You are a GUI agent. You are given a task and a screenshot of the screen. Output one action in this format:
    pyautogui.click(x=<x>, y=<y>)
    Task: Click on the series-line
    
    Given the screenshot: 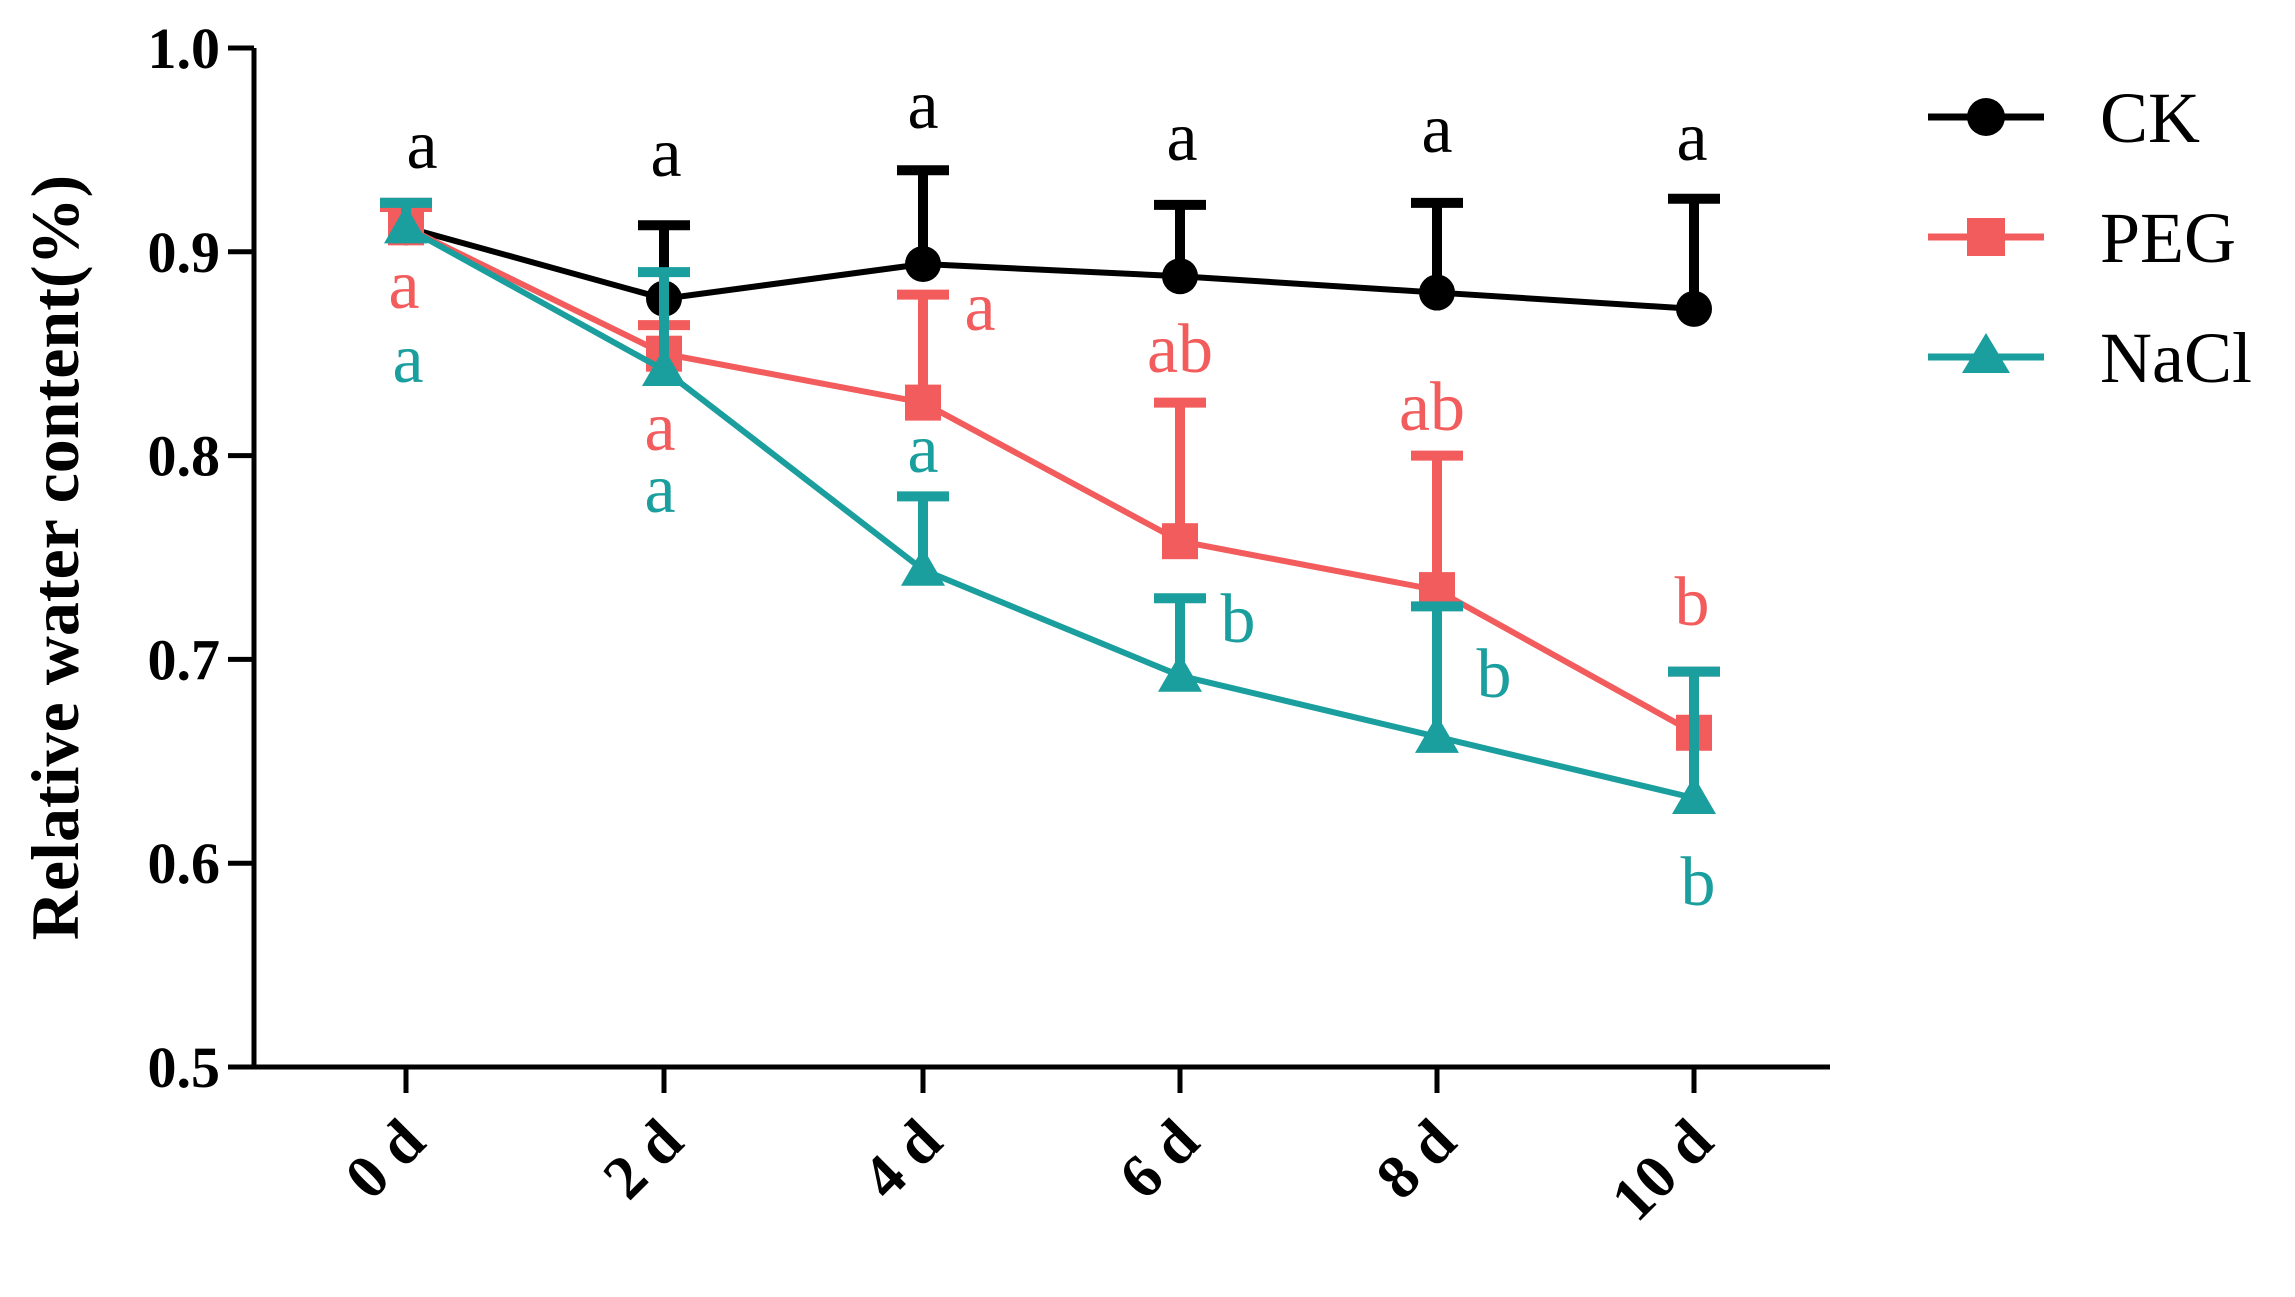 What is the action you would take?
    pyautogui.click(x=1050, y=268)
    